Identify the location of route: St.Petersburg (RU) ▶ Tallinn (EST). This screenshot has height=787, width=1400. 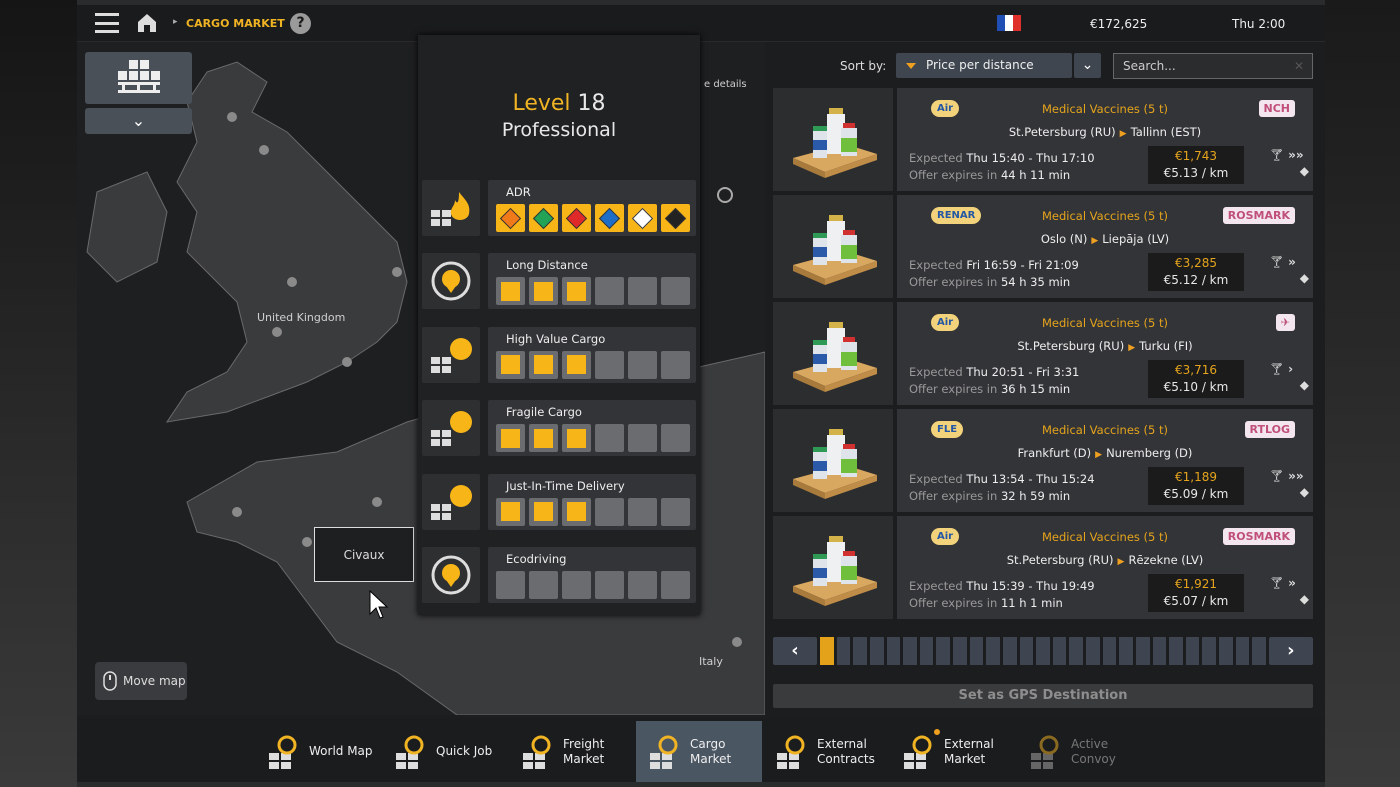
(1105, 132).